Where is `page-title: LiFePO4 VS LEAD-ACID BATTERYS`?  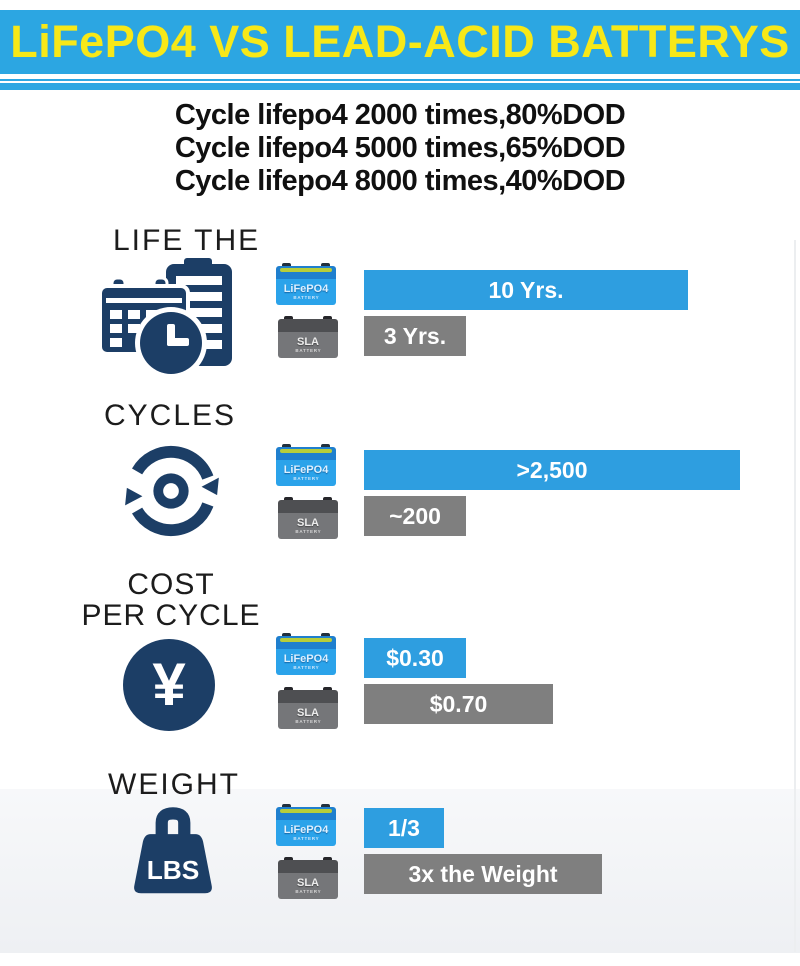 page-title: LiFePO4 VS LEAD-ACID BATTERYS is located at coordinates (400, 41).